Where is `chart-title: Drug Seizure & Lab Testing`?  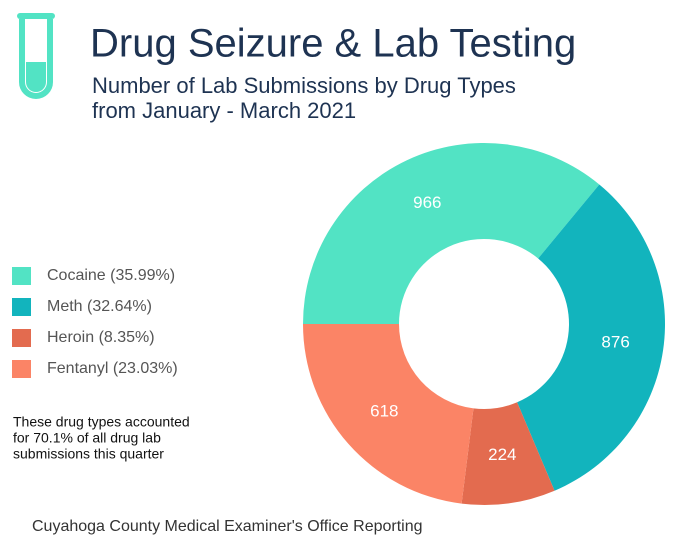
chart-title: Drug Seizure & Lab Testing is located at coordinates (333, 44).